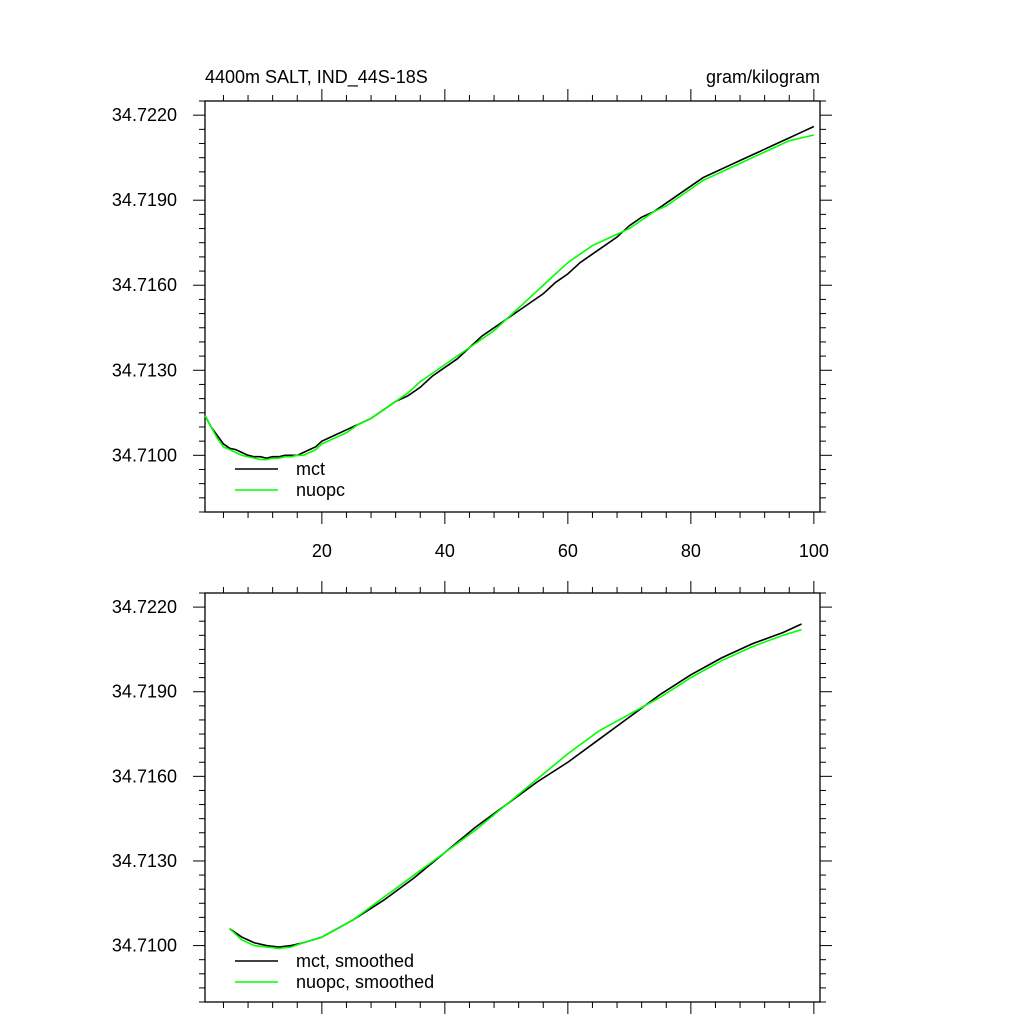  I want to click on y-tick-labels-top: 34.7100 34.7130 34.7160 34.7190 34.7220, so click(144, 285).